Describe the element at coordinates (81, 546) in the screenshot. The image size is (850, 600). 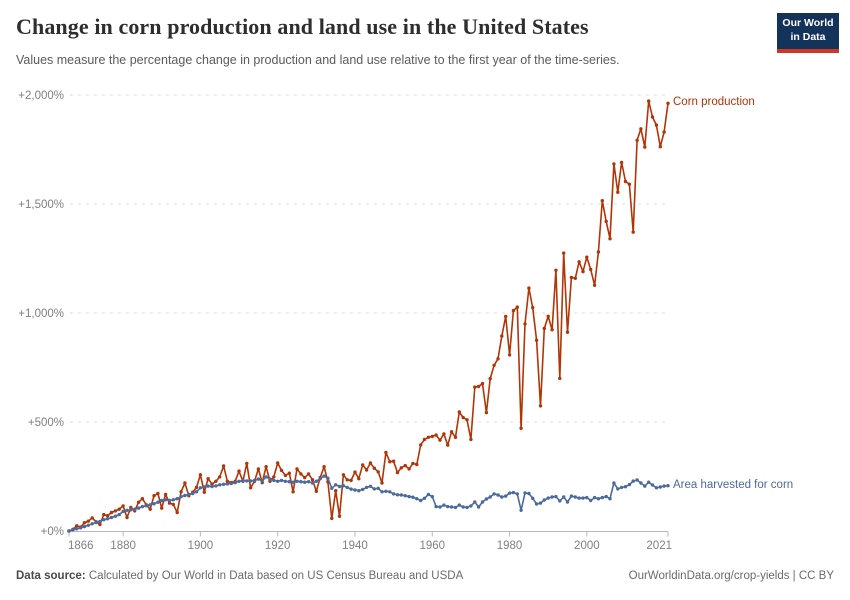
I see `x-axis-tick-label: 1866` at that location.